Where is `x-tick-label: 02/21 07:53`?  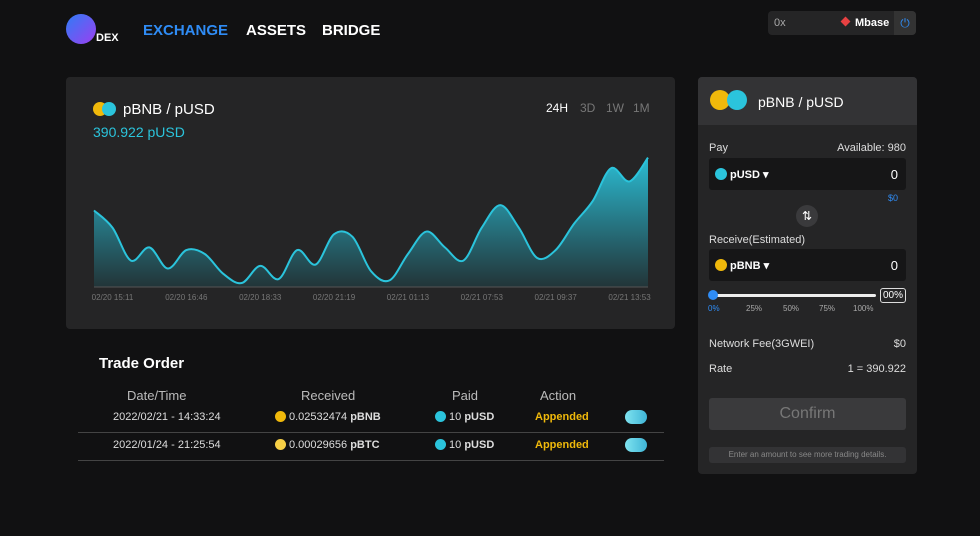
x-tick-label: 02/21 07:53 is located at coordinates (482, 297).